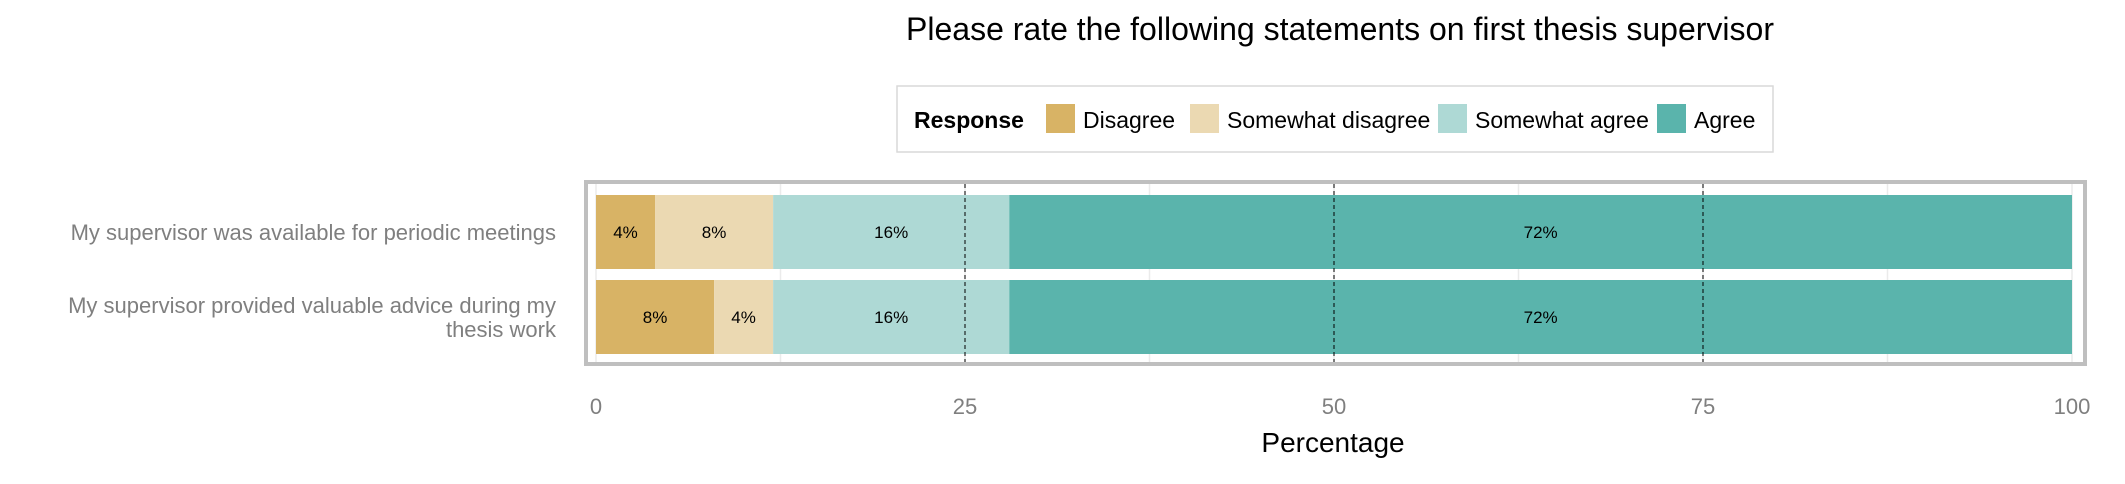  Describe the element at coordinates (1562, 120) in the screenshot. I see `legend-label: Somewhat agree` at that location.